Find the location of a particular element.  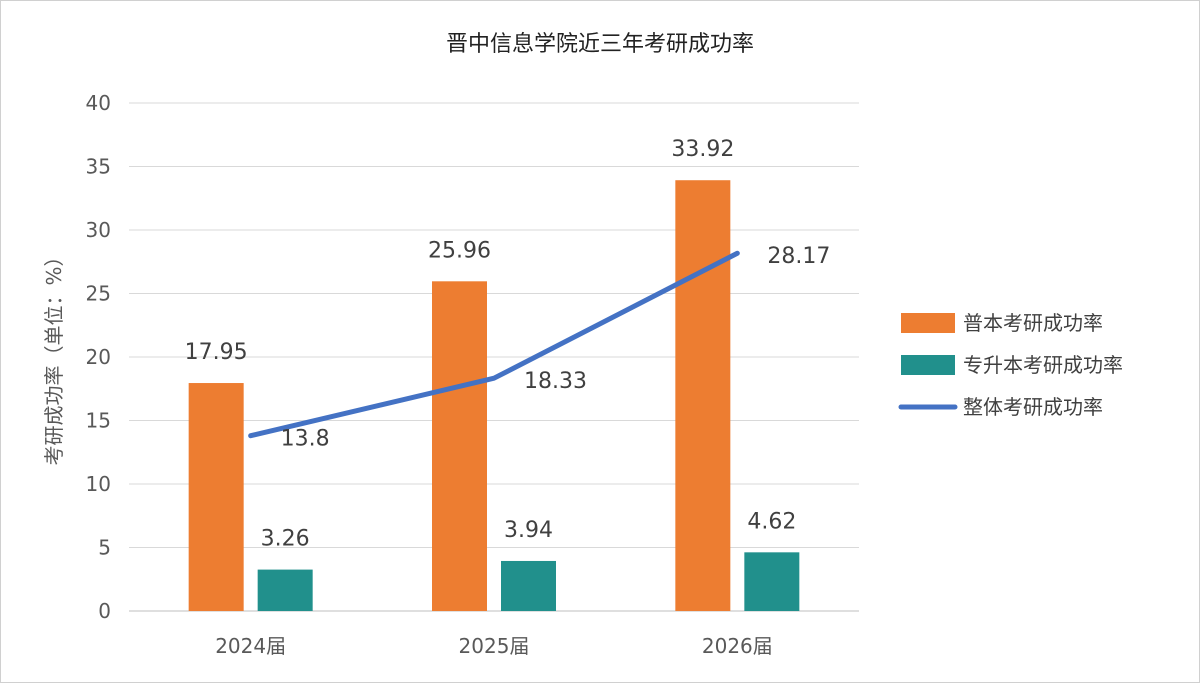

chart-title: 晋中信息学院近三年考研成功率 is located at coordinates (600, 44).